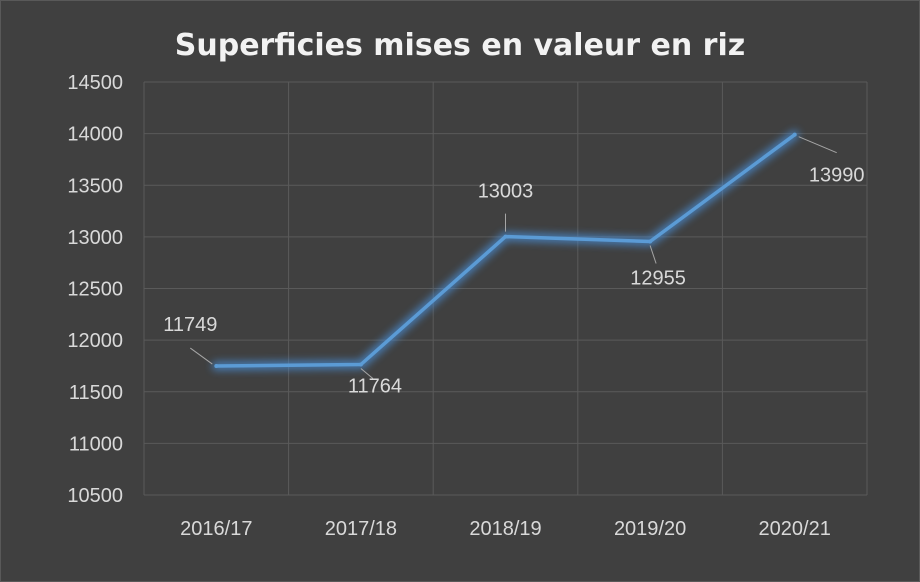  What do you see at coordinates (95, 83) in the screenshot?
I see `y-tick-label: 14500` at bounding box center [95, 83].